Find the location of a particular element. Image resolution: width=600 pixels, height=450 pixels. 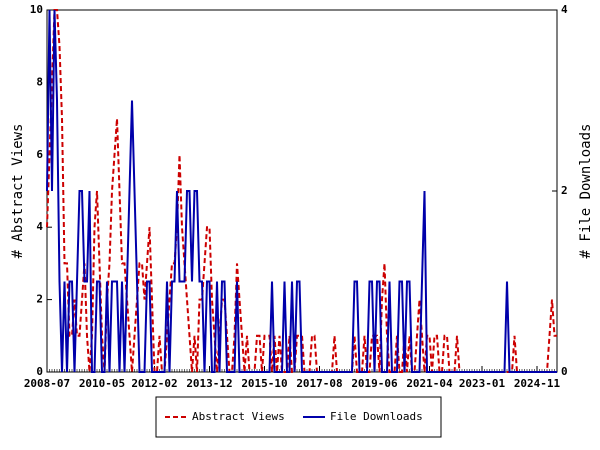

x-tick-label: 2015-10 is located at coordinates (264, 383).